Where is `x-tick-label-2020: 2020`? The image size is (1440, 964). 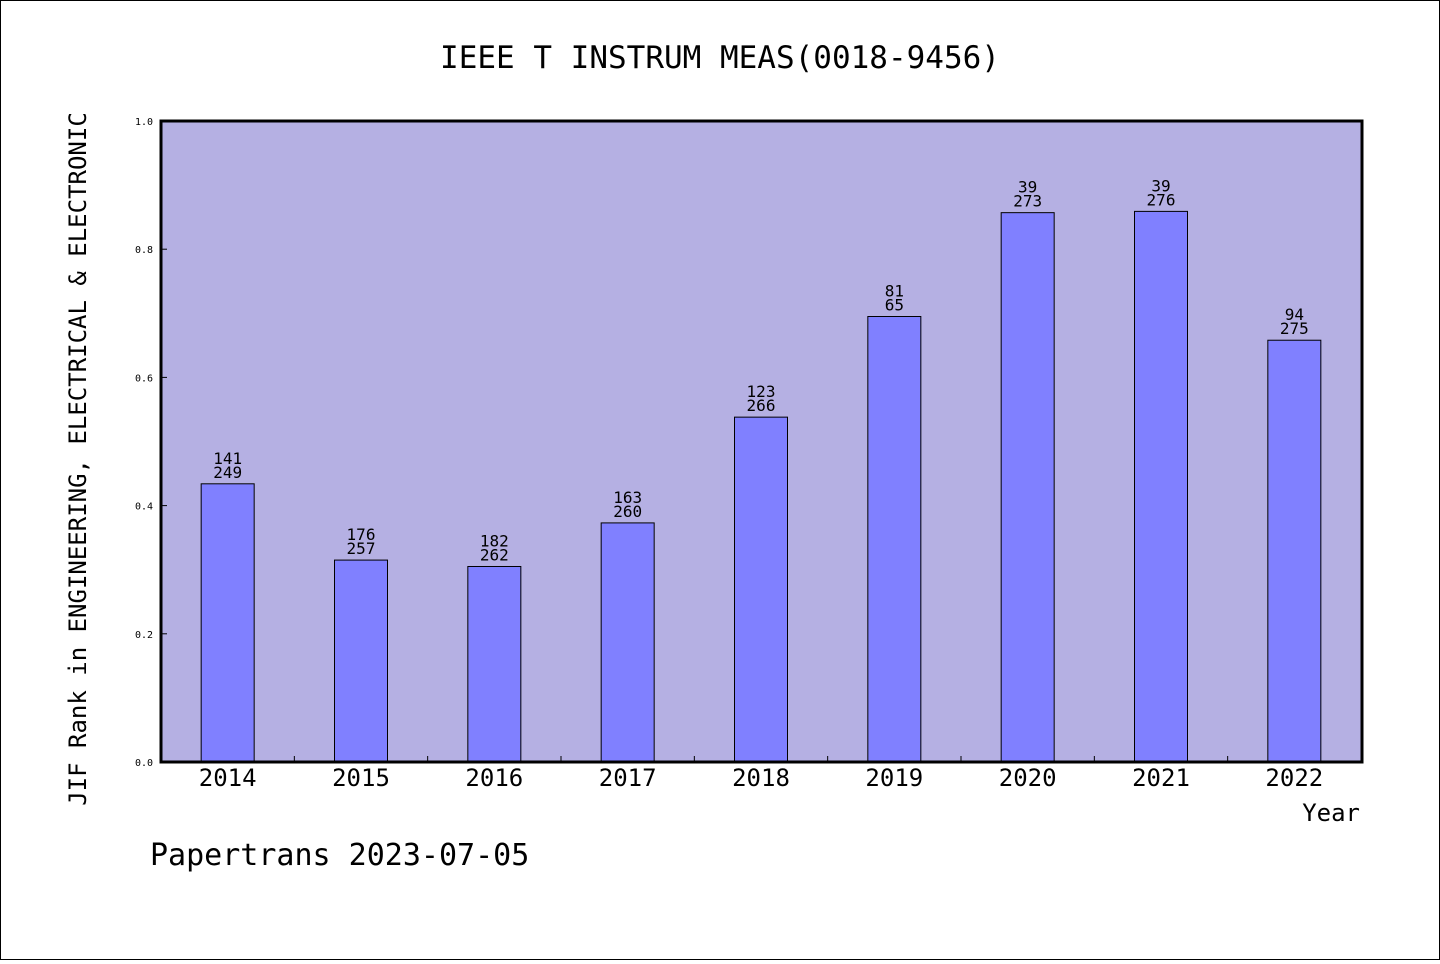 x-tick-label-2020: 2020 is located at coordinates (1028, 778).